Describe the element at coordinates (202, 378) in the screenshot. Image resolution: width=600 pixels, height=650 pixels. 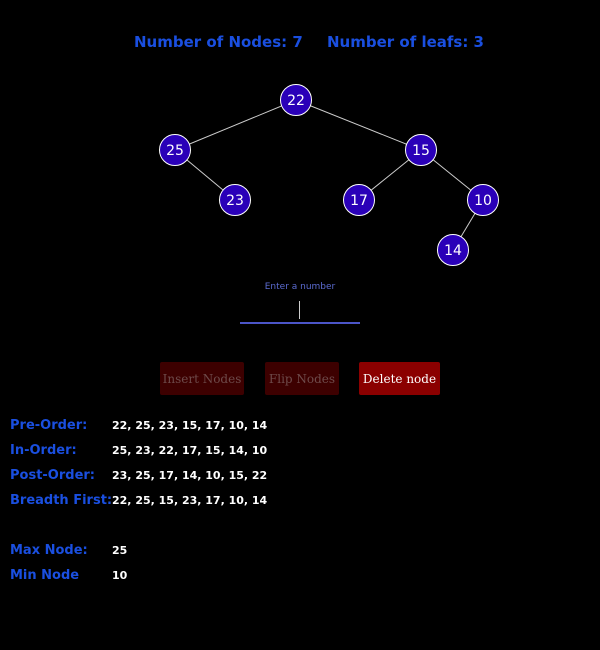
I see `insert-nodes-button: Insert Nodes` at that location.